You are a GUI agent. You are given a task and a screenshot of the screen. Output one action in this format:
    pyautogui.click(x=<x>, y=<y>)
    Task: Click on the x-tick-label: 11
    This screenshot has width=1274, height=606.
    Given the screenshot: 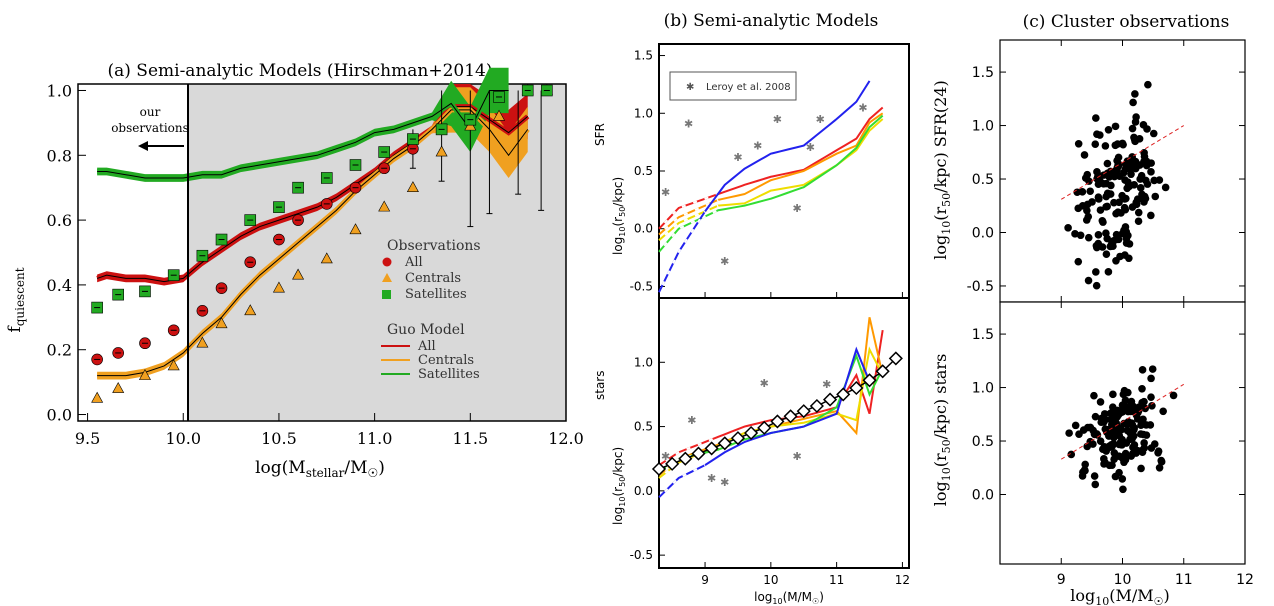 What is the action you would take?
    pyautogui.click(x=1184, y=580)
    